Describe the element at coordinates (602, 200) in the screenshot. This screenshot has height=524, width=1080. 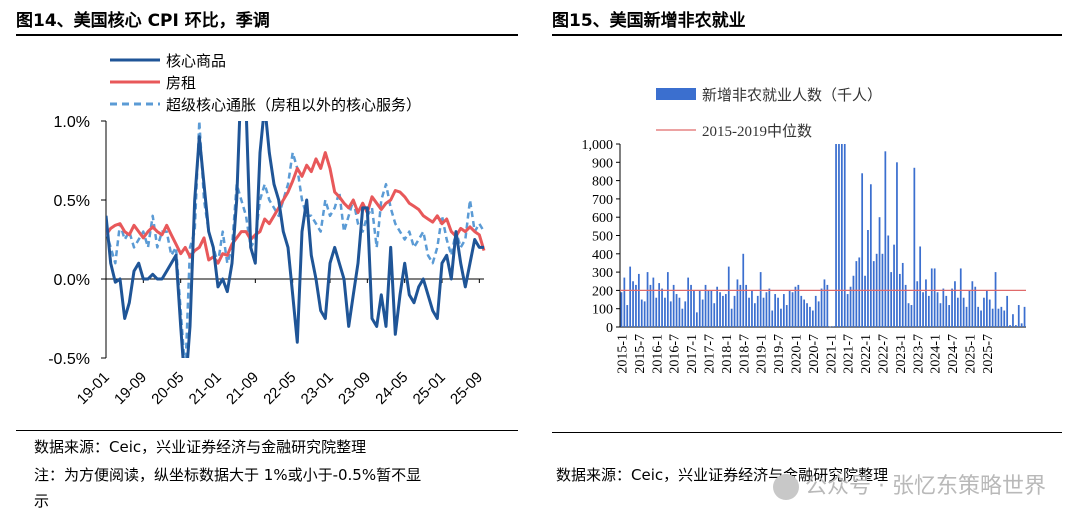
I see `right-y-tick-label: 700` at that location.